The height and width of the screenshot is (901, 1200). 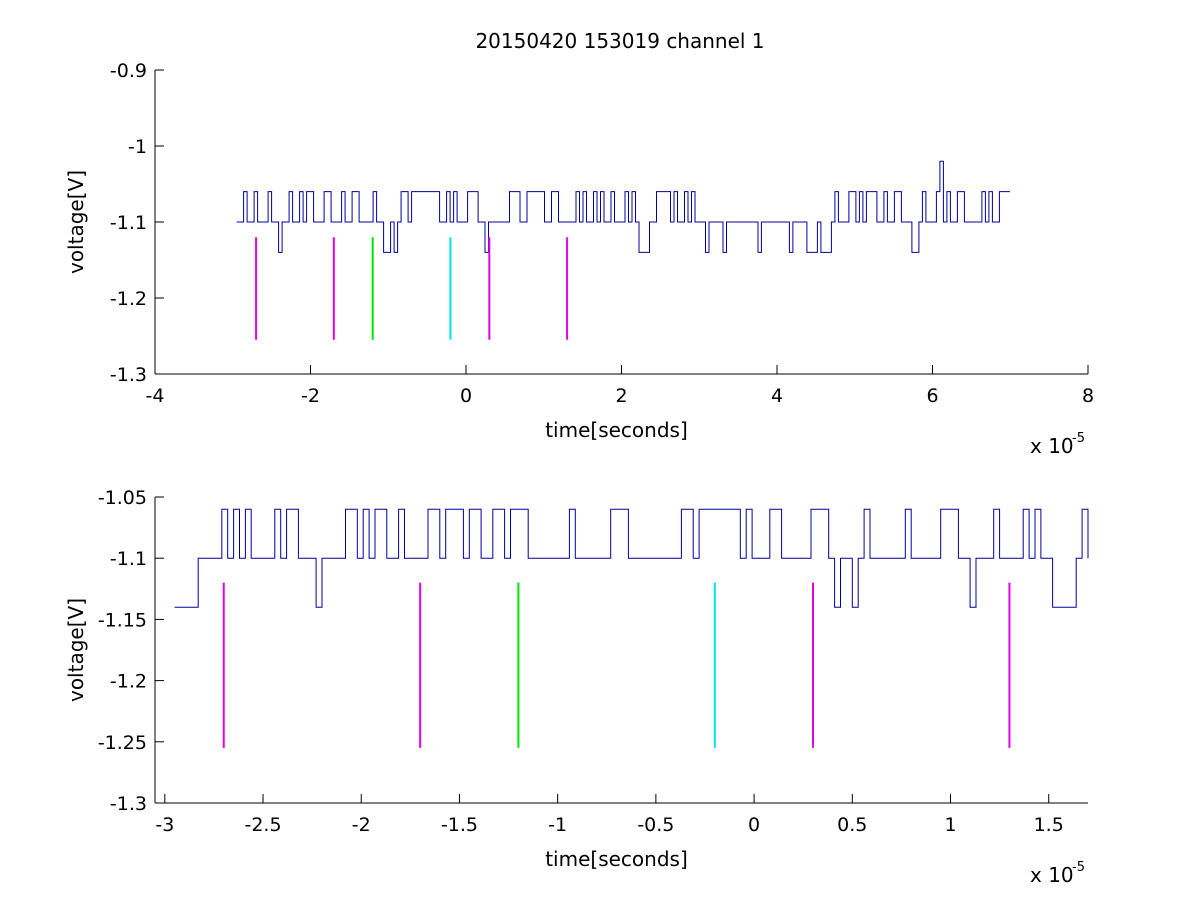 I want to click on x-tick-label: -4, so click(x=155, y=396).